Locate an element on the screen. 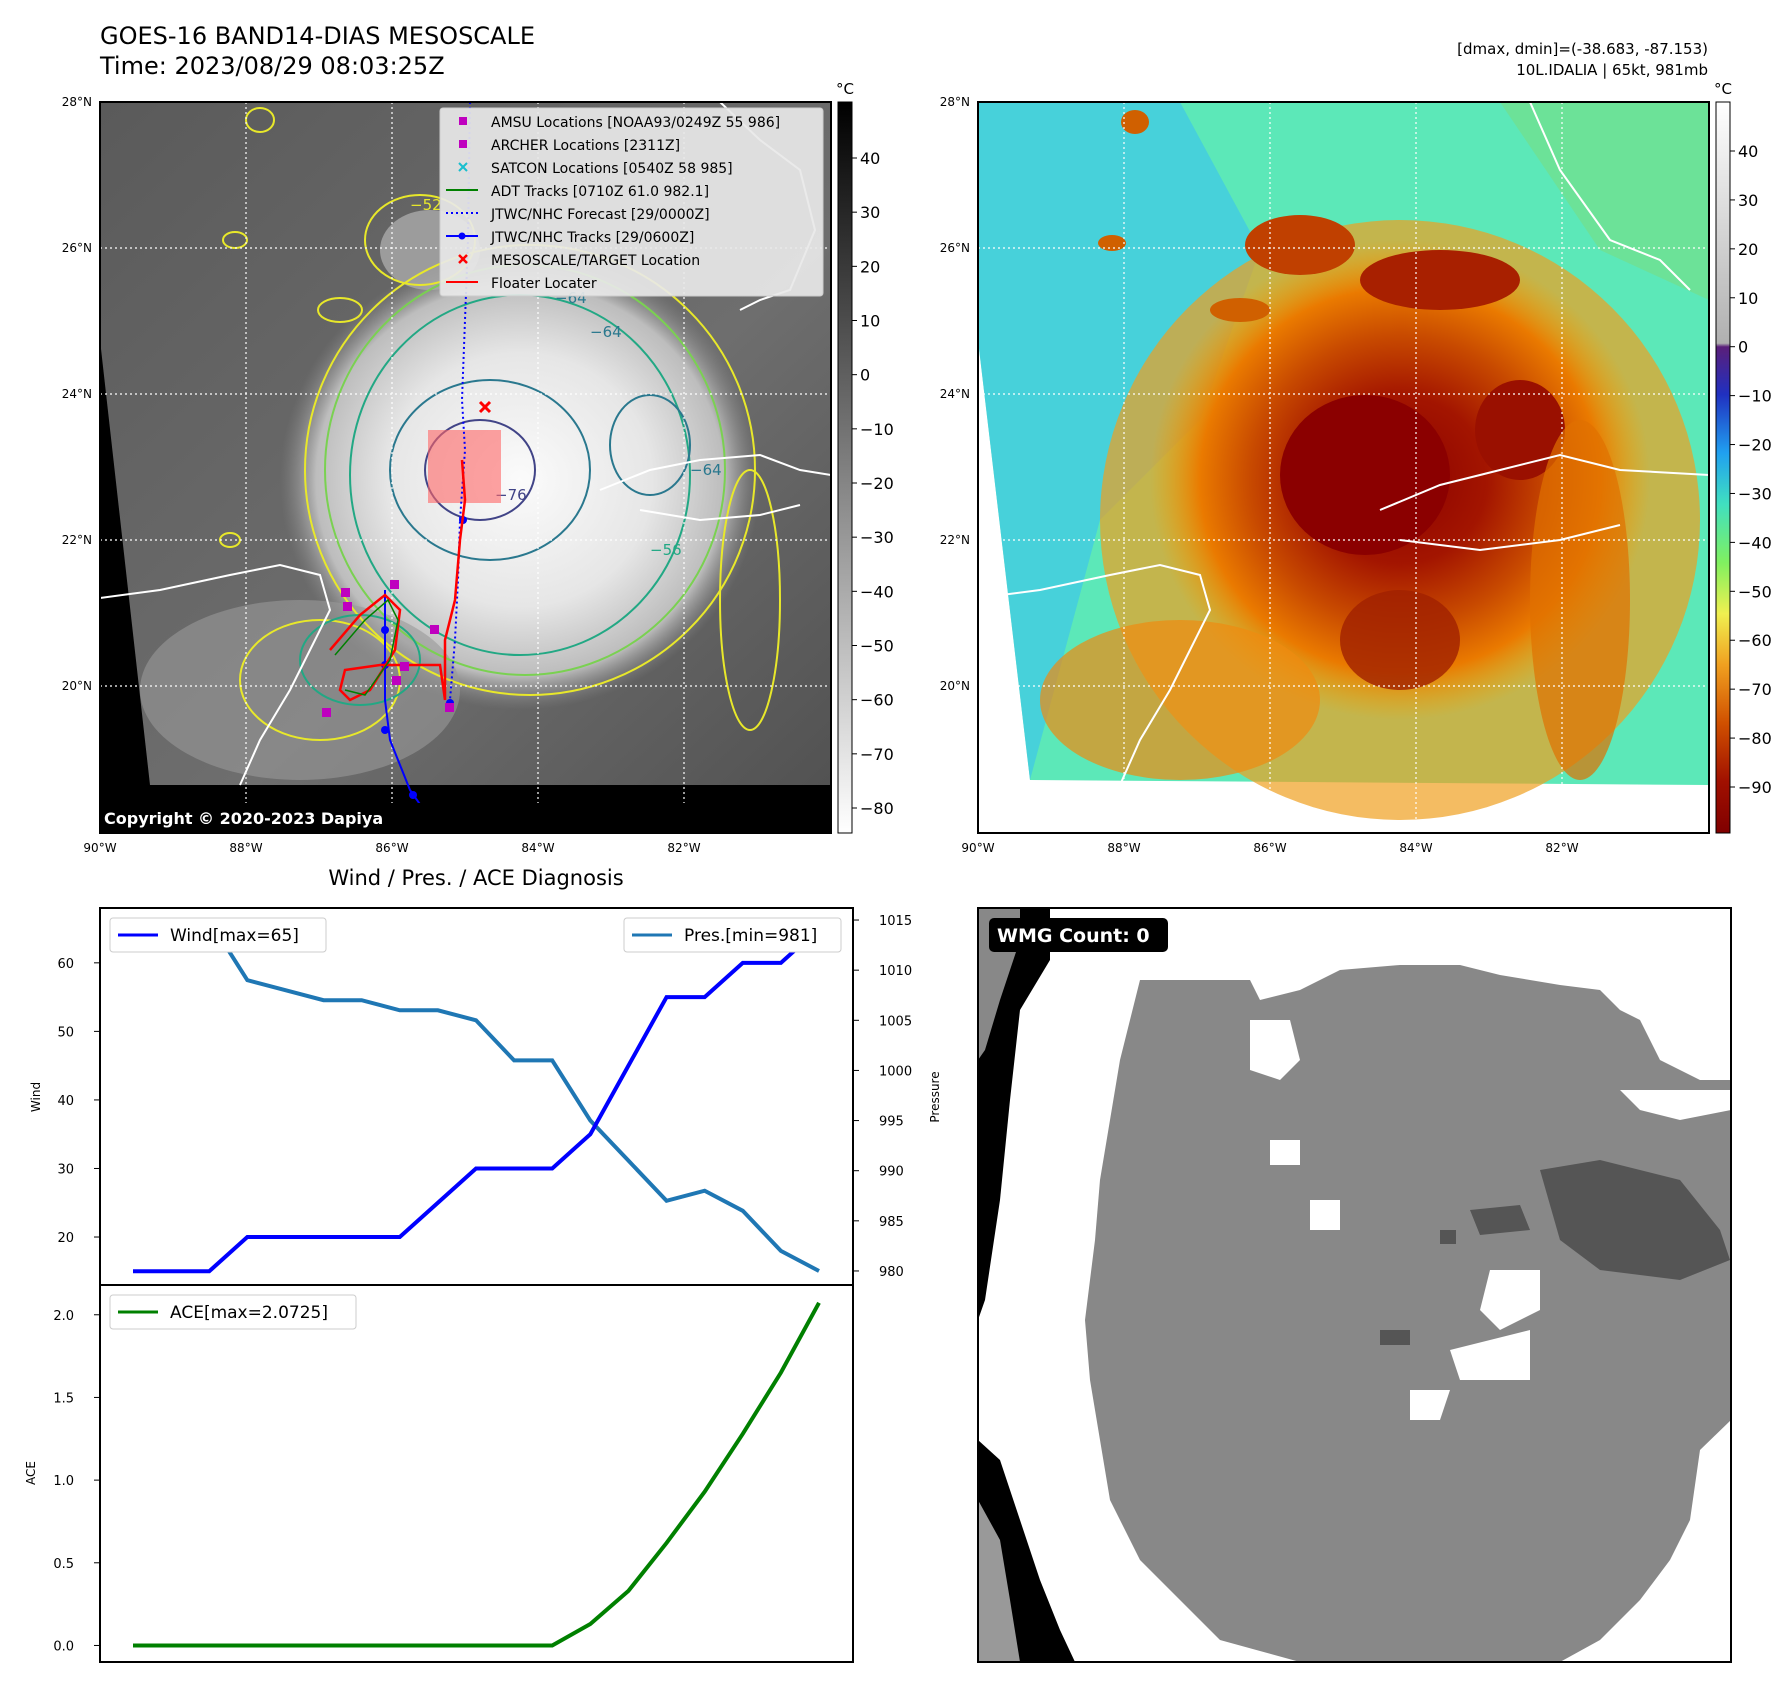 This screenshot has height=1690, width=1792. wmg-dark-cell is located at coordinates (1448, 1237).